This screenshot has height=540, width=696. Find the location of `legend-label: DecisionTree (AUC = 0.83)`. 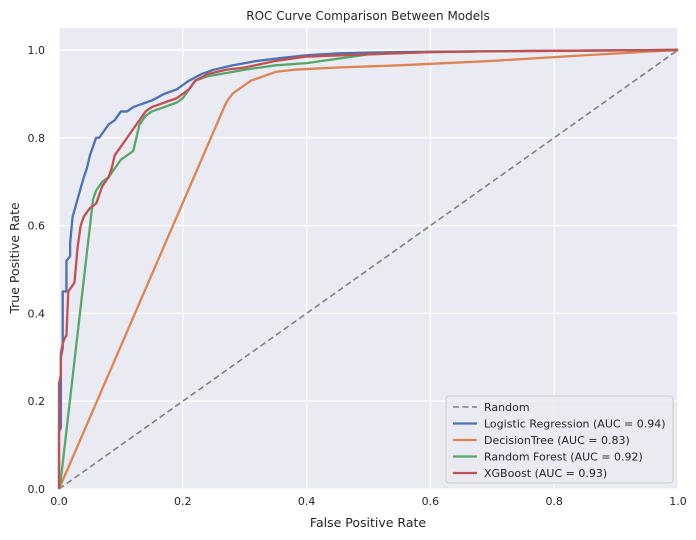

legend-label: DecisionTree (AUC = 0.83) is located at coordinates (557, 440).